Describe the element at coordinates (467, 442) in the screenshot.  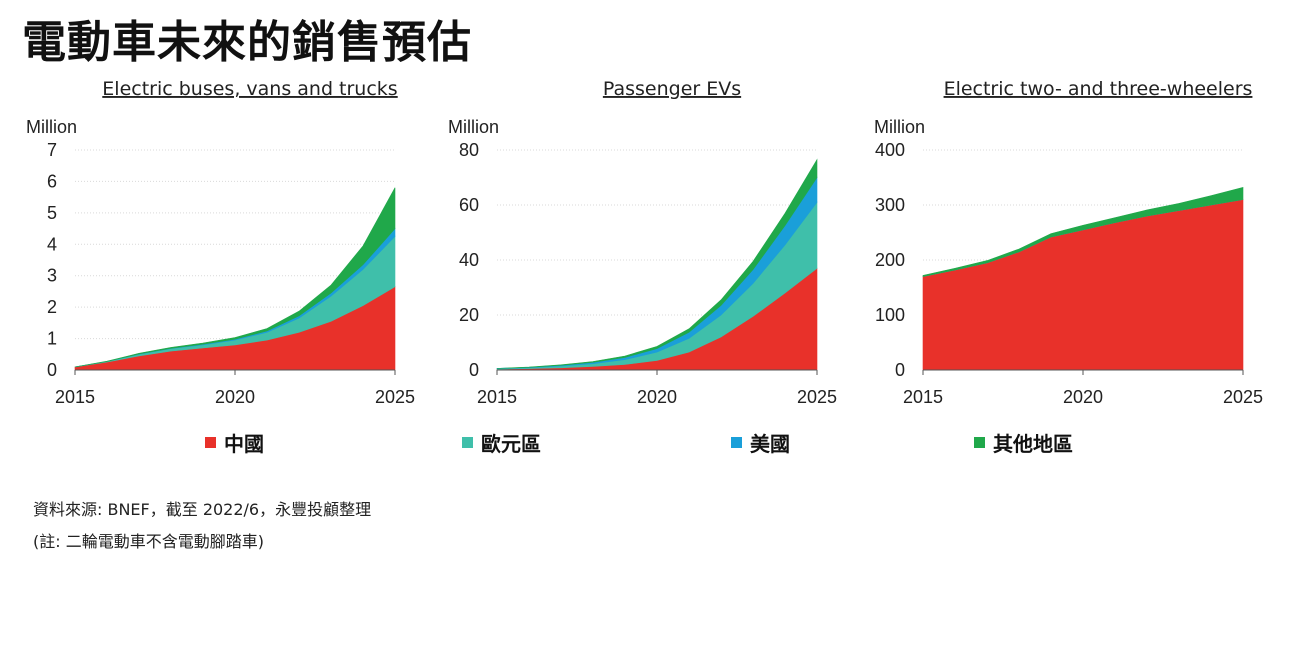
I see `legend-swatch-eurozone` at that location.